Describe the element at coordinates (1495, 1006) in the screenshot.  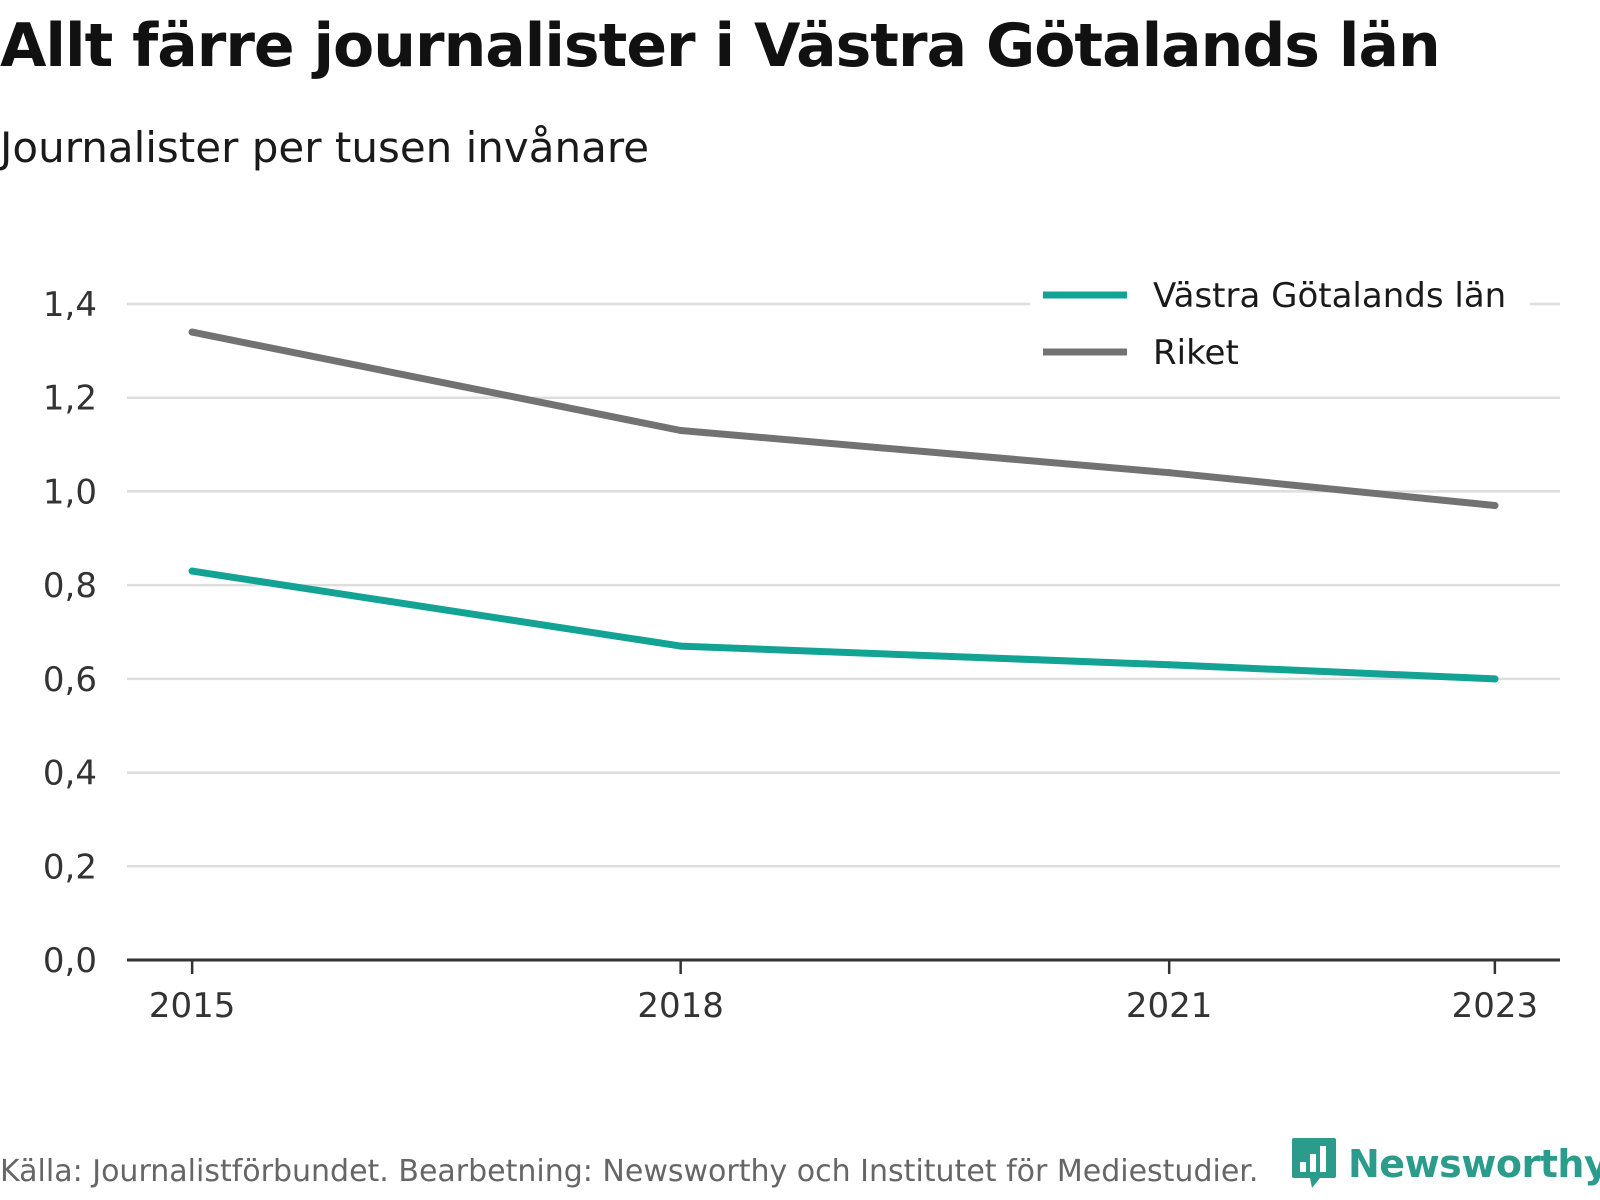
I see `x-tick-label: 2023` at that location.